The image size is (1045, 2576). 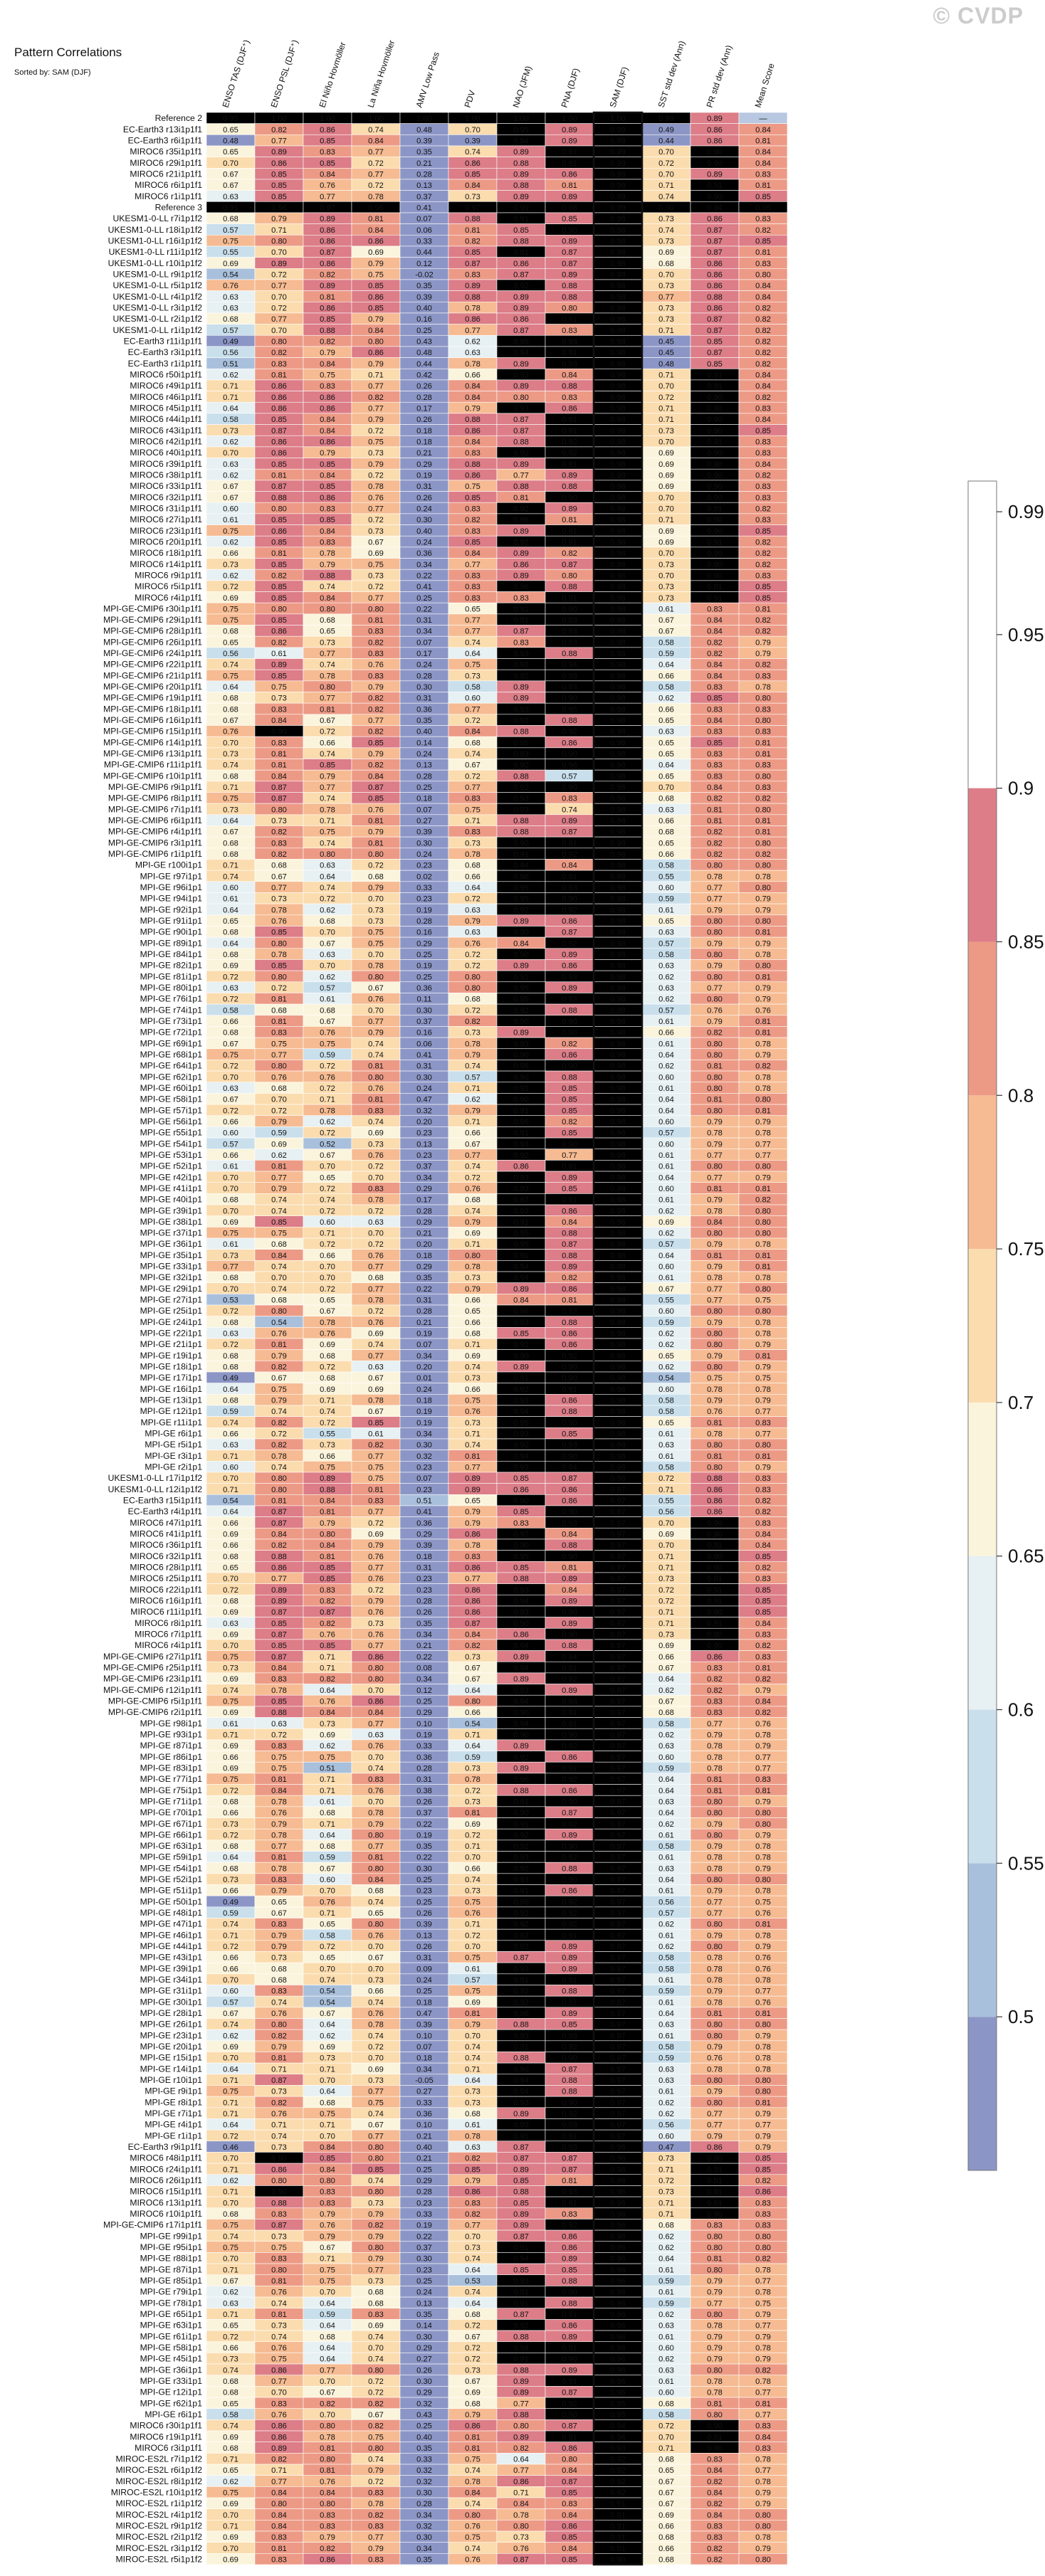 I want to click on cell-value: 0.69, so click(x=376, y=1334).